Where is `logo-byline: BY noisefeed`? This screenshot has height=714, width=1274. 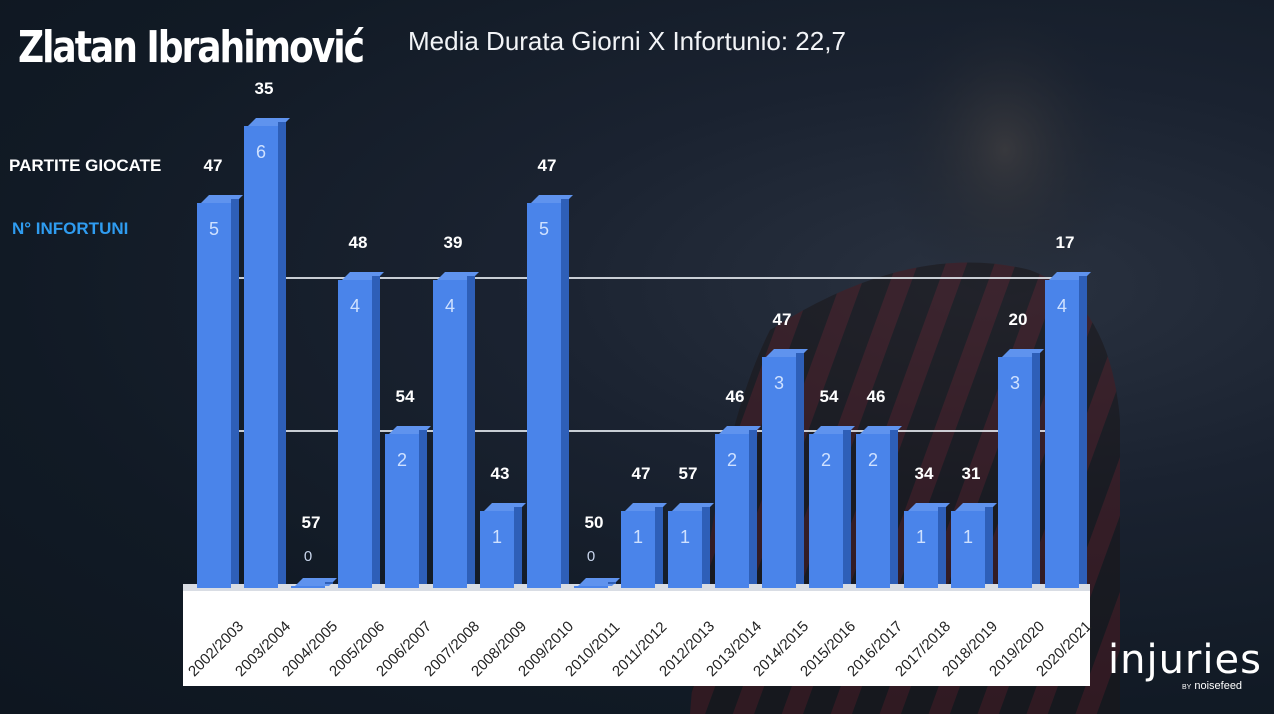
logo-byline: BY noisefeed is located at coordinates (1212, 686).